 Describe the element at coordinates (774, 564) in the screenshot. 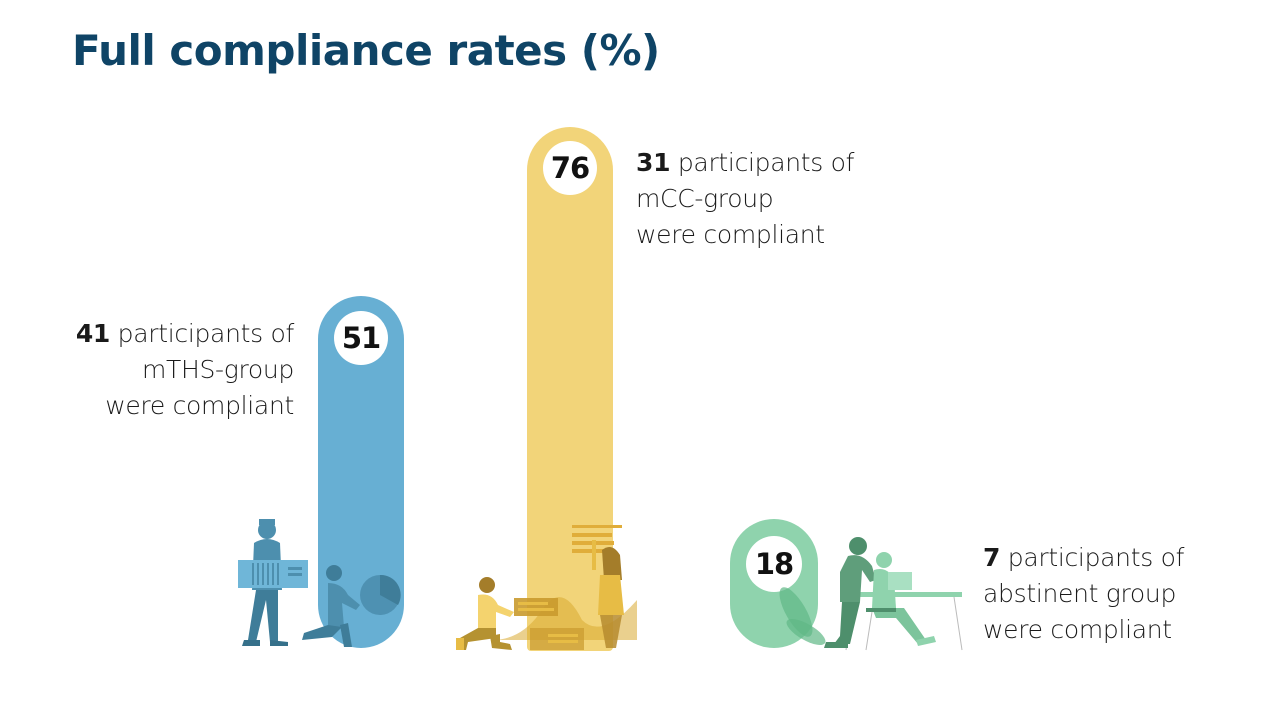

I see `rate-badge-abstinent: 18` at that location.